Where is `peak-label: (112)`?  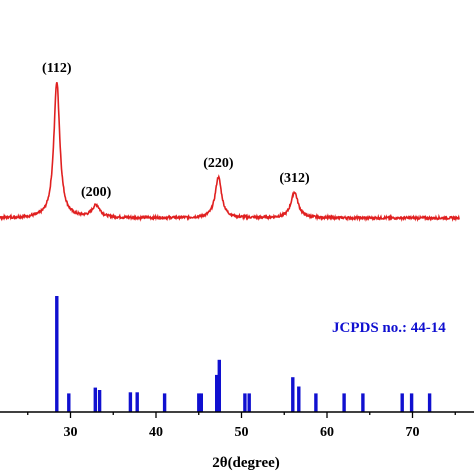
peak-label: (112) is located at coordinates (57, 68).